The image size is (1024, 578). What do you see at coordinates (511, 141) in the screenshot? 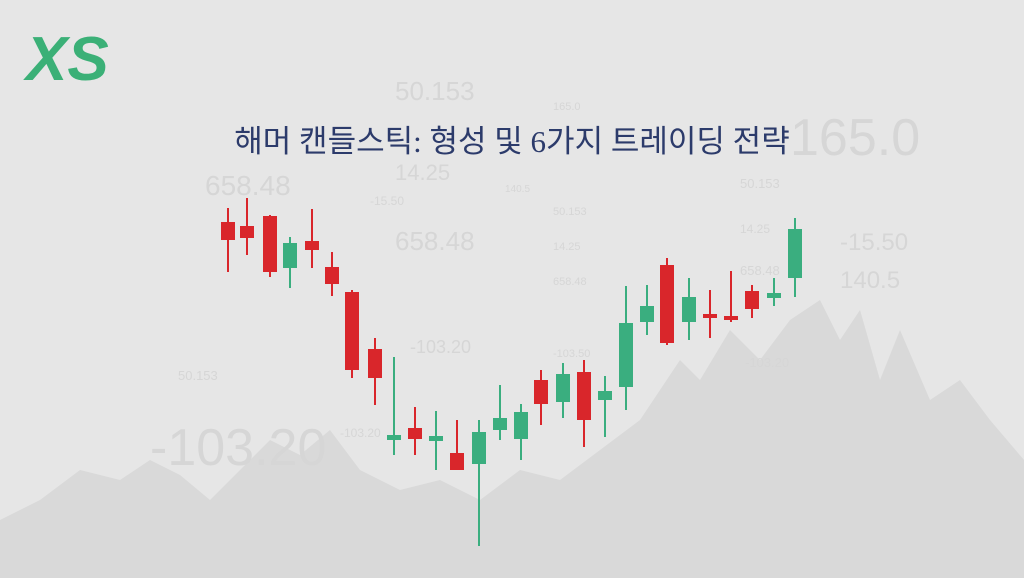
I see `title: 해머 캔들스틱: 형성 및 6가지 트레이딩 전략` at bounding box center [511, 141].